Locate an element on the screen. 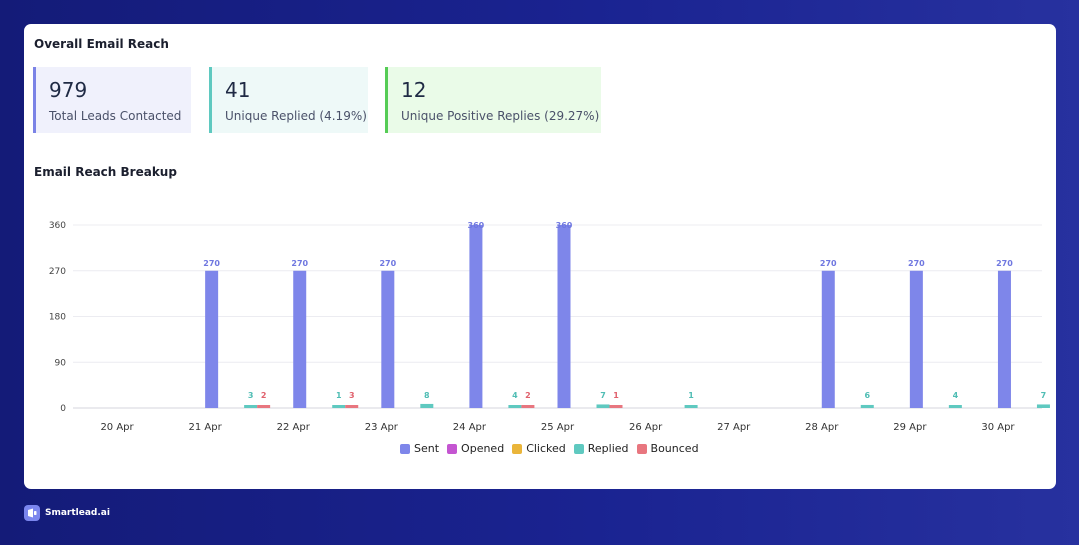 This screenshot has width=1079, height=545. legend-item-opened: Opened is located at coordinates (475, 448).